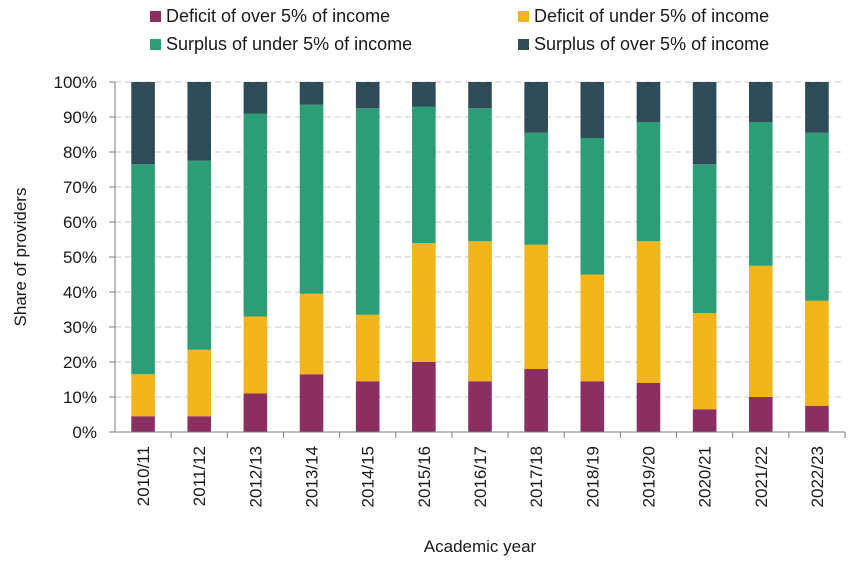 This screenshot has width=848, height=573. I want to click on y-tick-label: 10%, so click(80, 397).